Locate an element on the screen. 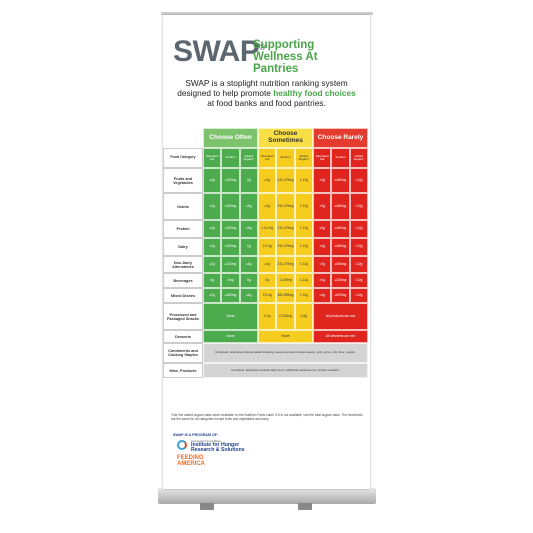 Image resolution: width=533 pixels, height=533 pixels. threshold-cell: 0-230mg is located at coordinates (285, 316).